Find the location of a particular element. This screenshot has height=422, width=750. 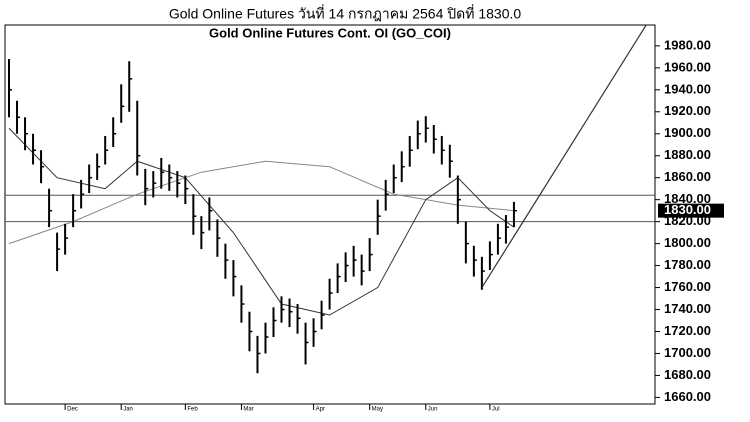

y-tick-label: 1880.00 is located at coordinates (687, 154).